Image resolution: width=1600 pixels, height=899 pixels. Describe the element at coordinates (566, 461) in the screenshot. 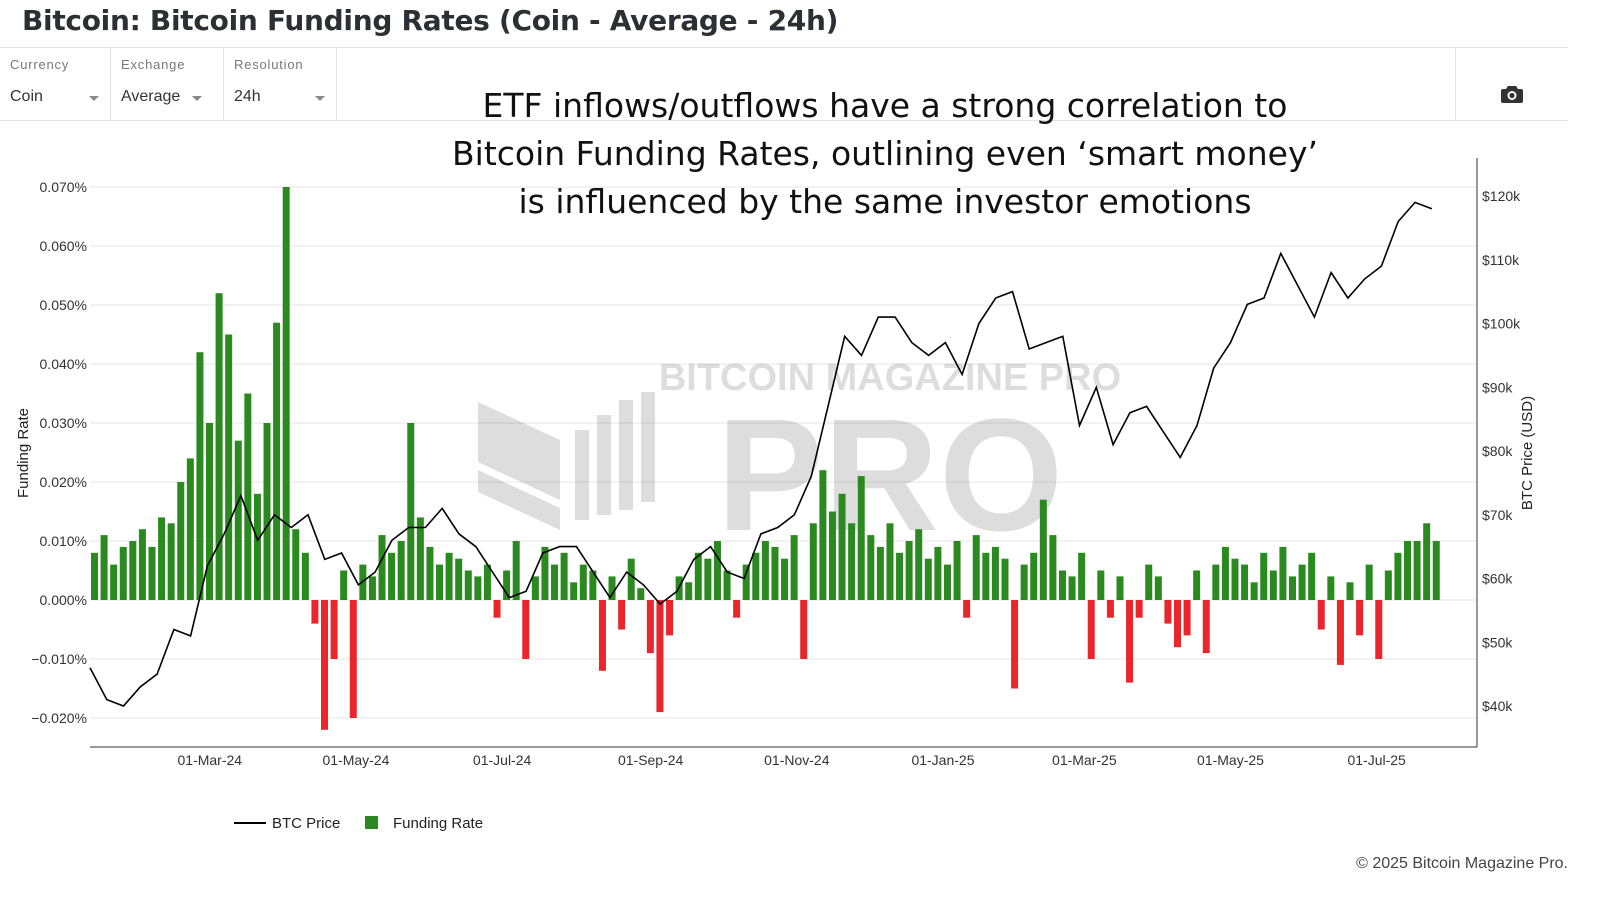

I see `watermark-logo` at that location.